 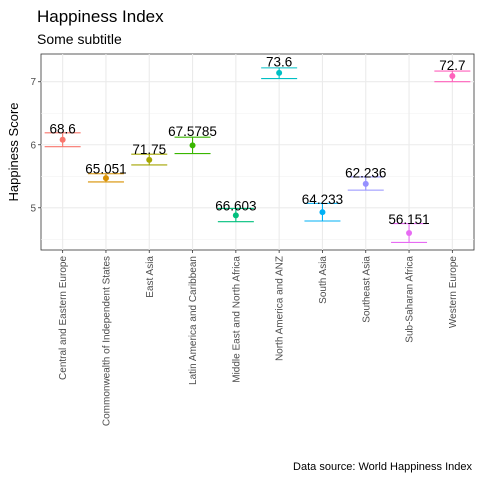 What do you see at coordinates (236, 319) in the screenshot?
I see `x-tick-label: Middle East and North Africa` at bounding box center [236, 319].